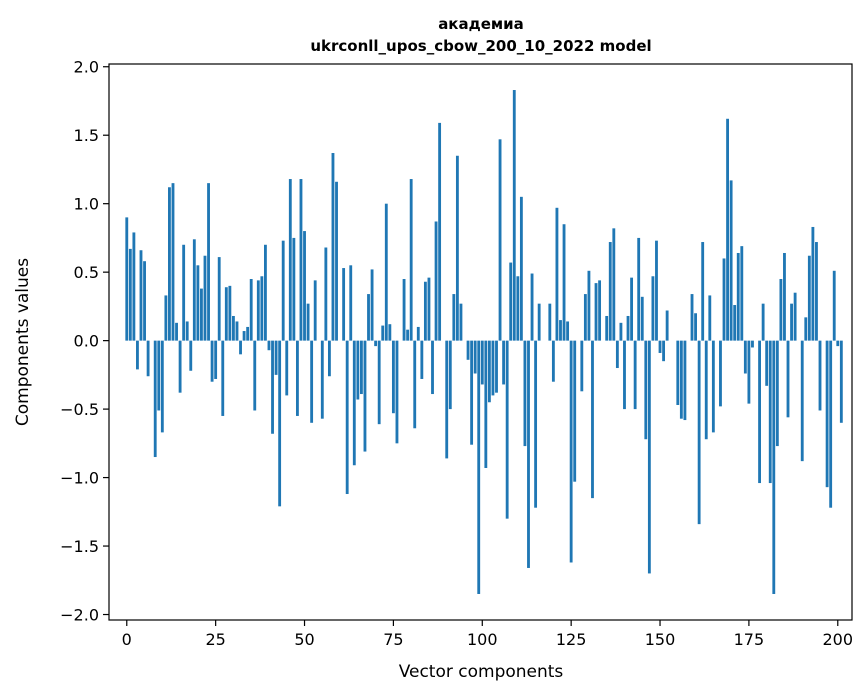  What do you see at coordinates (23, 342) in the screenshot?
I see `y-axis-label: Components values` at bounding box center [23, 342].